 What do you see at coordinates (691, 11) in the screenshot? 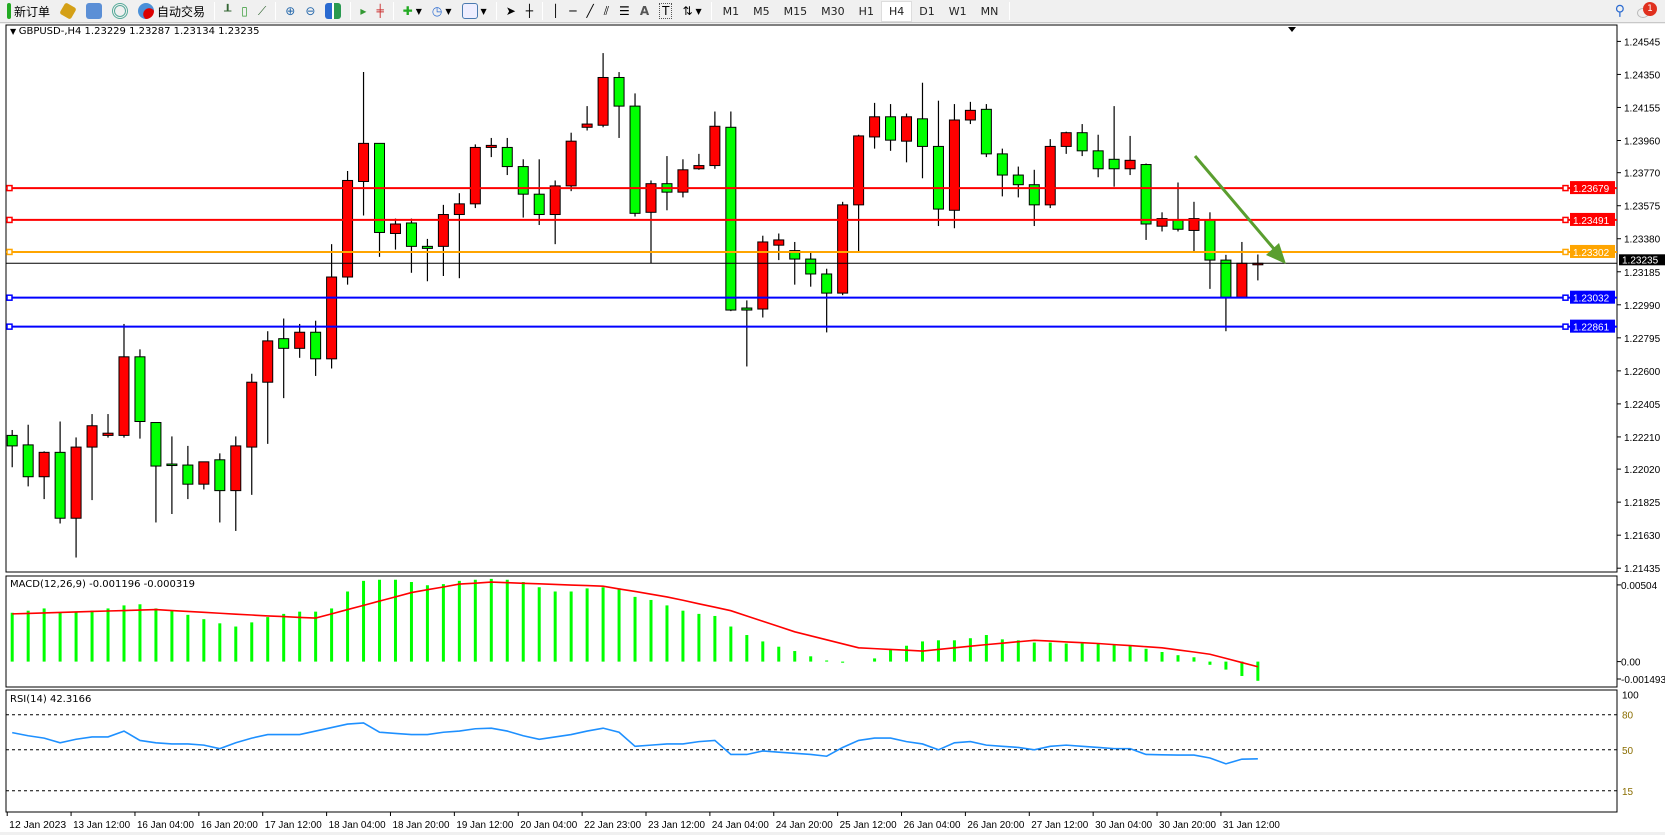
I see `arrows-tool: ⇅ ▼` at bounding box center [691, 11].